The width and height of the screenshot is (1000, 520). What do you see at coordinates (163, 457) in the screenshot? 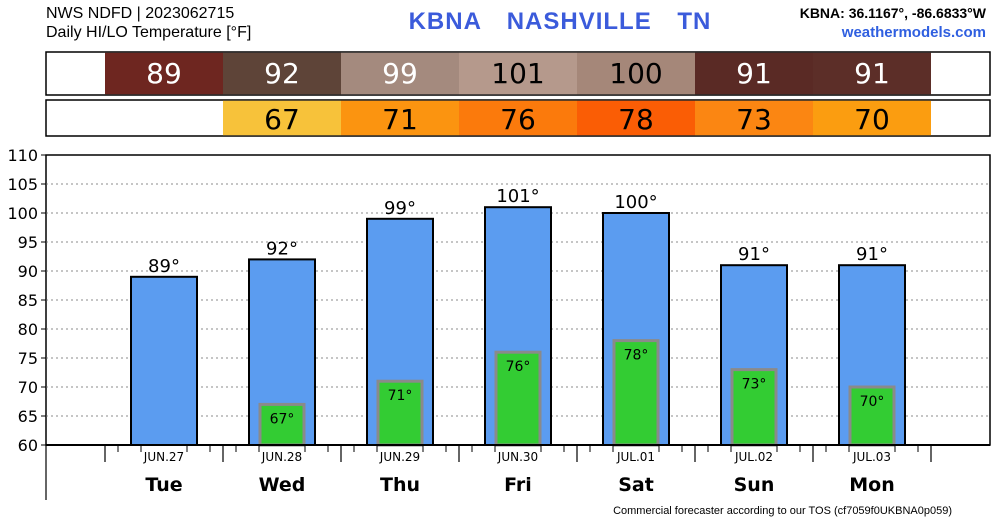
I see `date-label: JUN.27` at bounding box center [163, 457].